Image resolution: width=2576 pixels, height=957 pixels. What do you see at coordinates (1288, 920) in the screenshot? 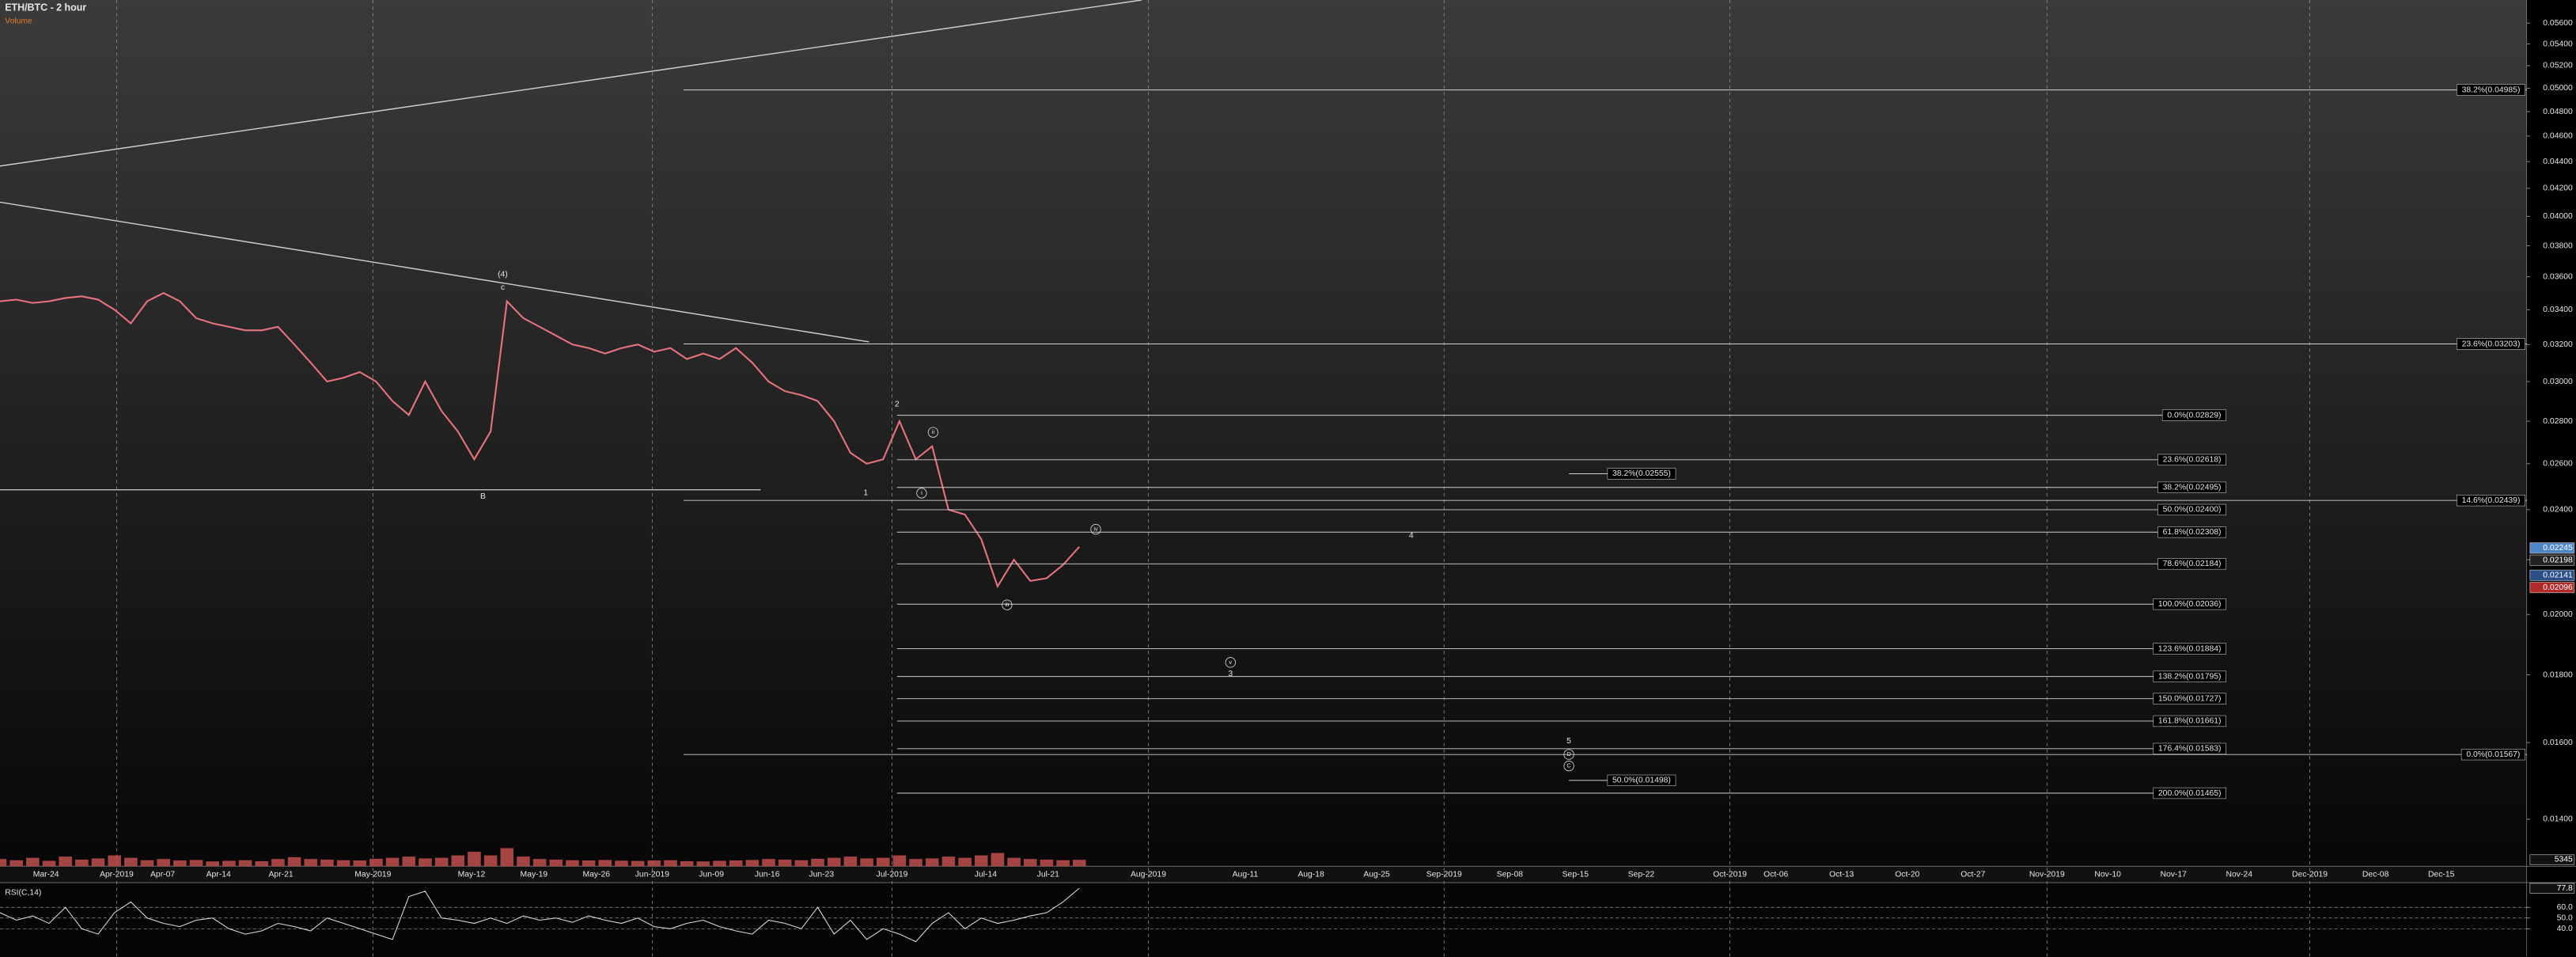
I see `rsi-panel` at bounding box center [1288, 920].